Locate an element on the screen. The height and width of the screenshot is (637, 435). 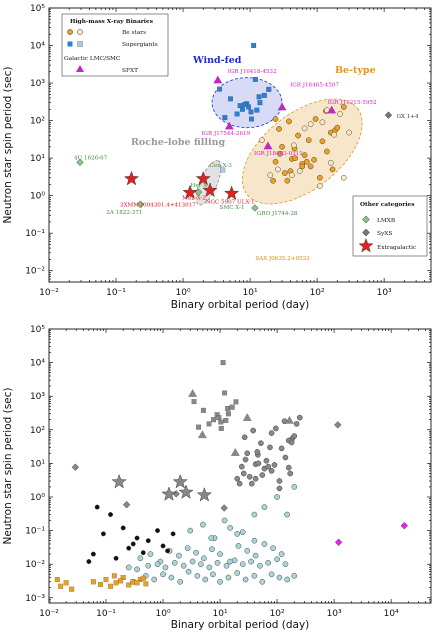
top-point-syxs is located at coordinates (388, 115).